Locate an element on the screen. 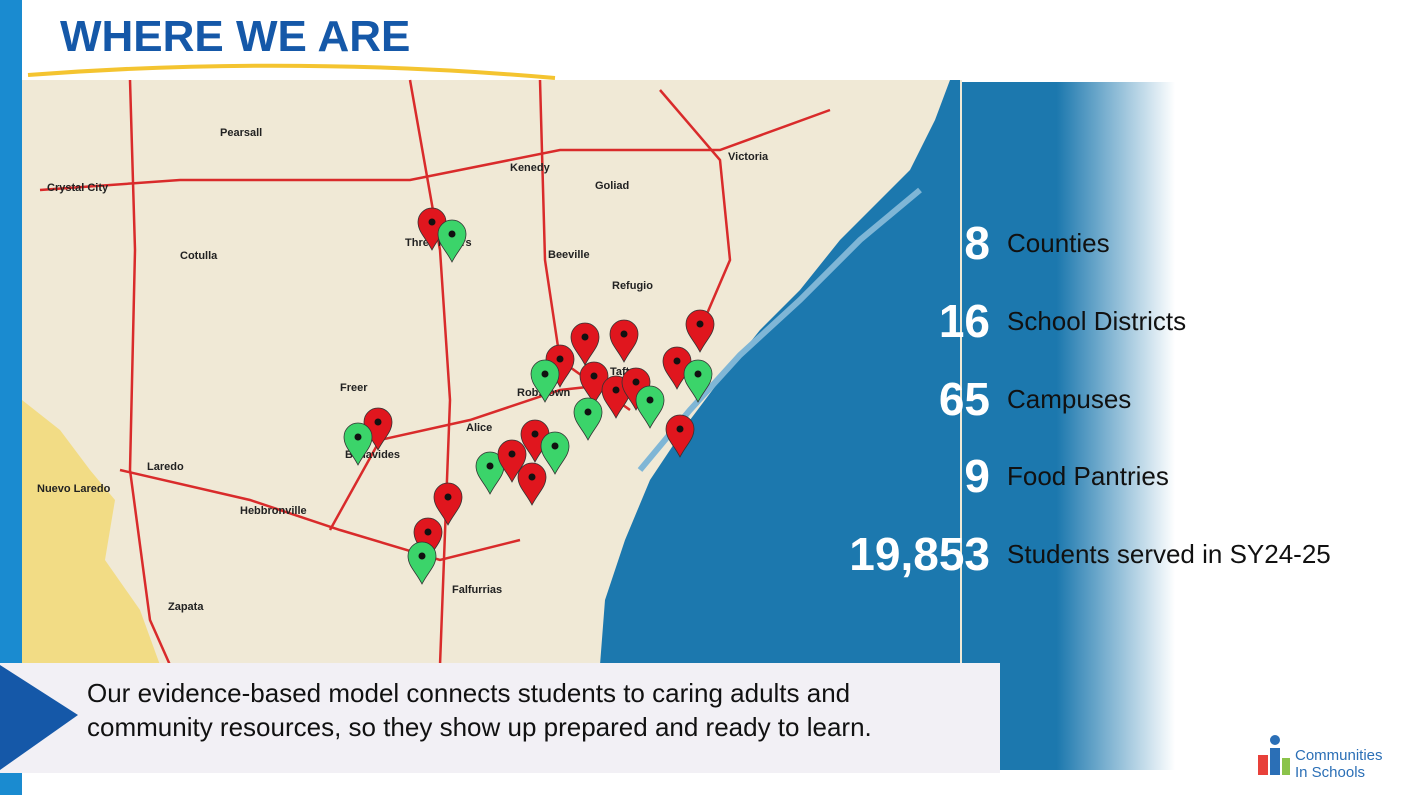 The image size is (1415, 795). map-label: Nuevo Laredo is located at coordinates (74, 489).